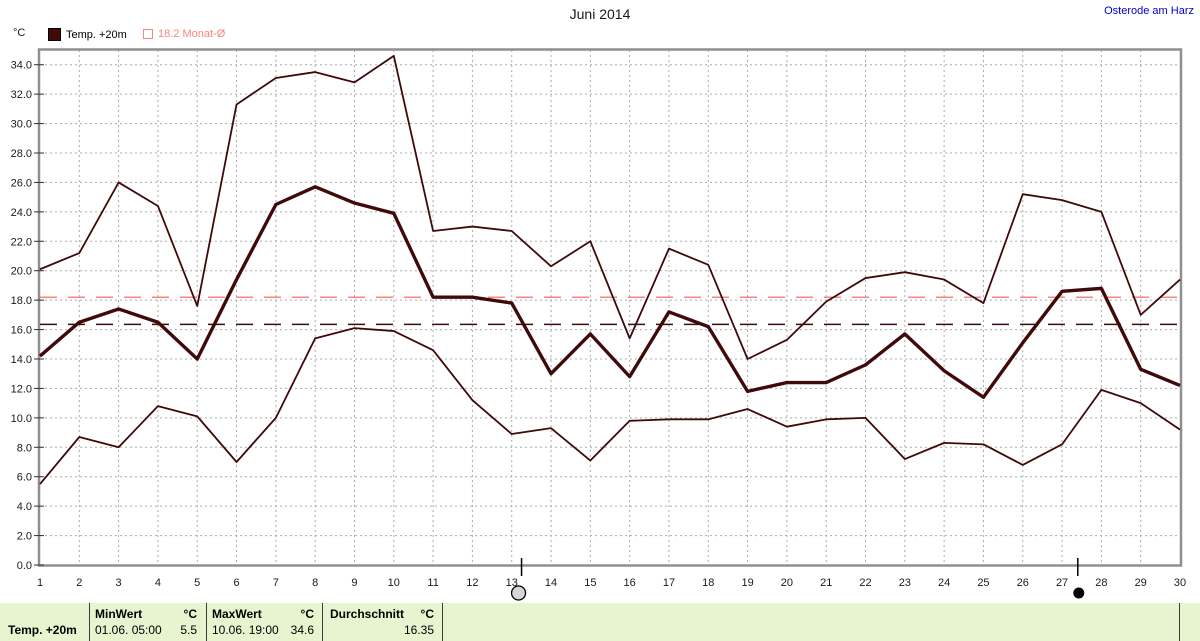 The height and width of the screenshot is (641, 1200). Describe the element at coordinates (826, 583) in the screenshot. I see `x-axis-label: 21` at that location.